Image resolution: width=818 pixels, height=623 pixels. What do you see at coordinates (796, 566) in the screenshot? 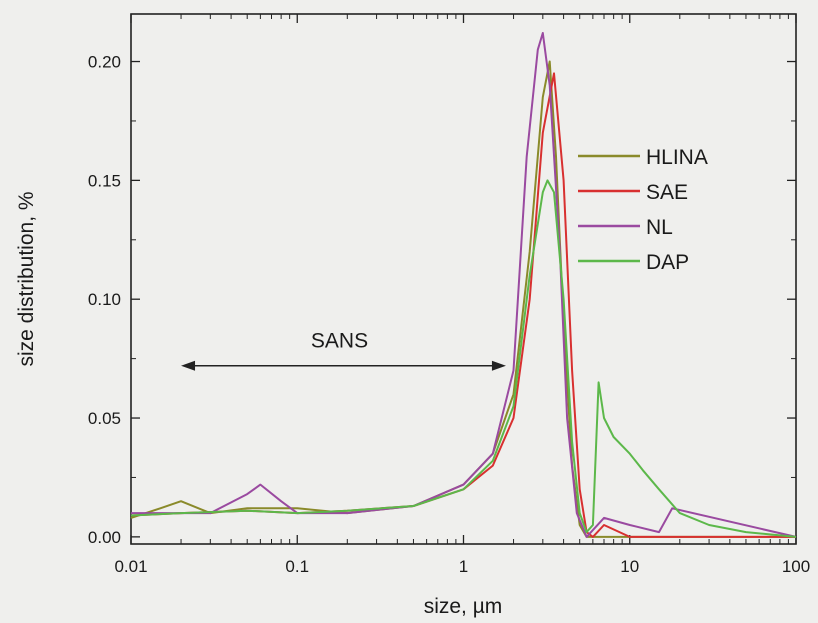
I see `x-tick-label: 100` at bounding box center [796, 566].